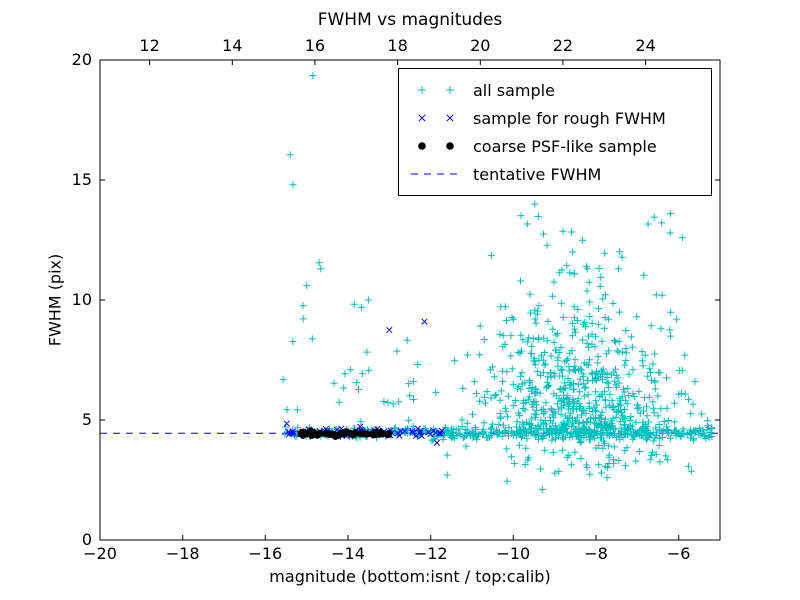 This screenshot has height=600, width=800. I want to click on legend-row: sample for rough FWHM, so click(554, 118).